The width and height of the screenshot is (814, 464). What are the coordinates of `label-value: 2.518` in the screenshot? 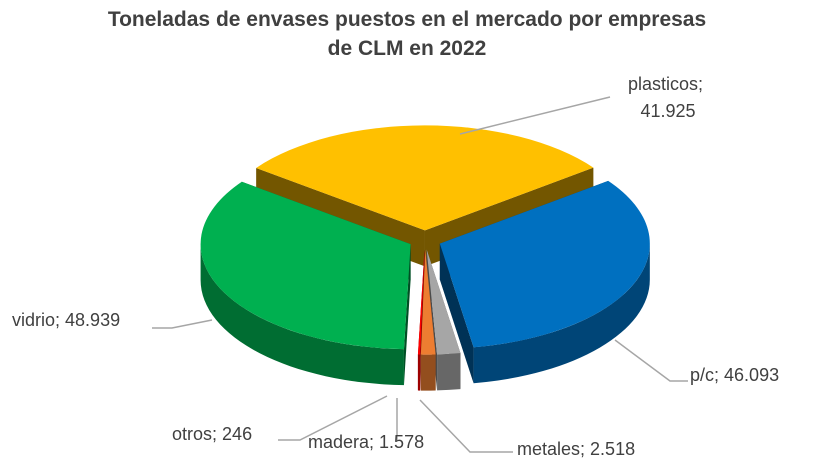 It's located at (612, 449).